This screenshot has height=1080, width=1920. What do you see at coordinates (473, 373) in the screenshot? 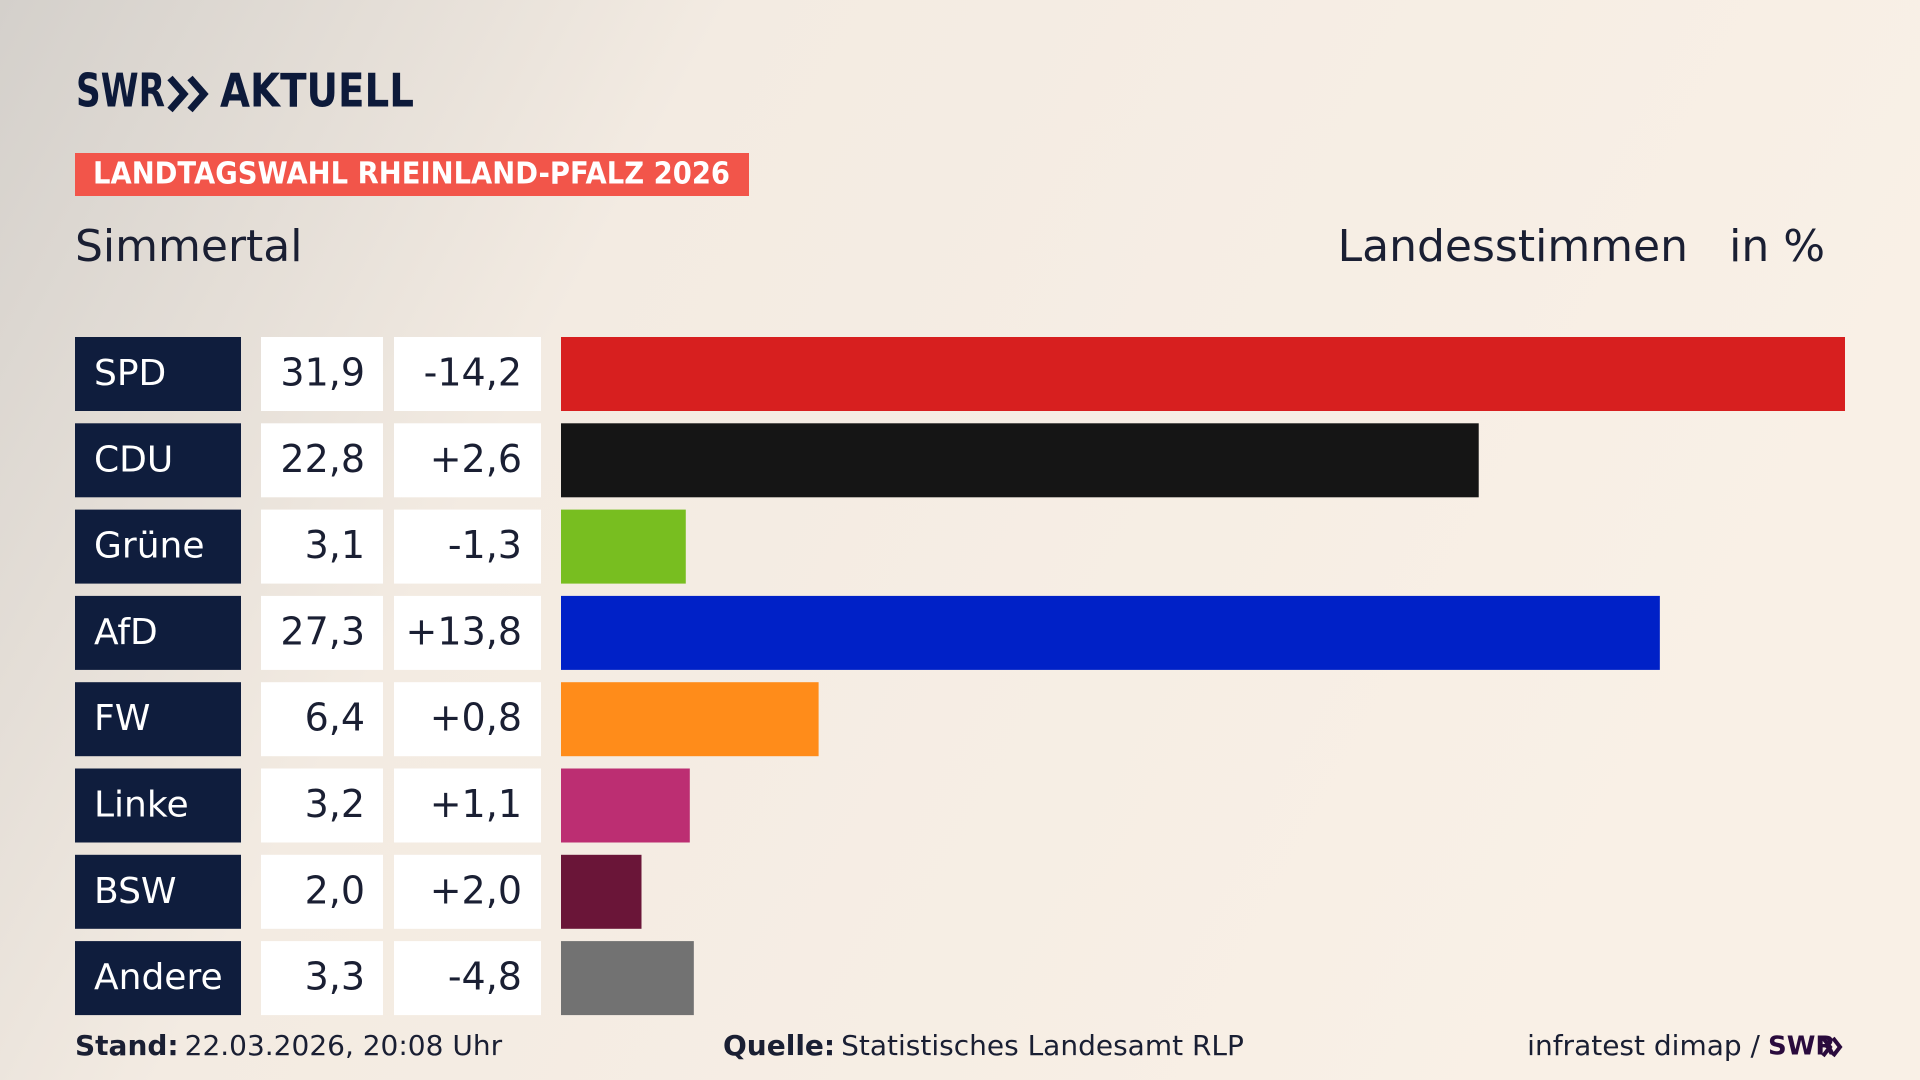
I see `change-label: -14,2` at bounding box center [473, 373].